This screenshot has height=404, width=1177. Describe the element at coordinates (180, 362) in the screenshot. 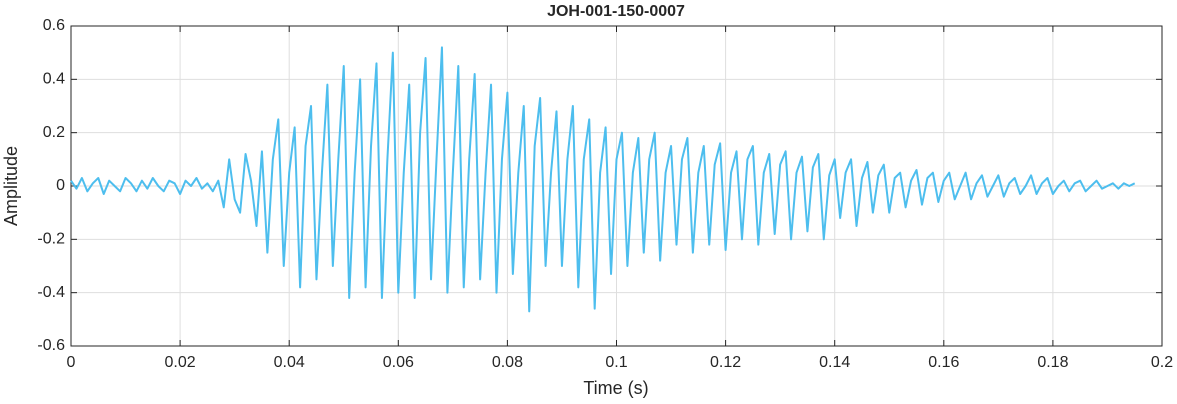

I see `x-tick-label: 0.02` at that location.